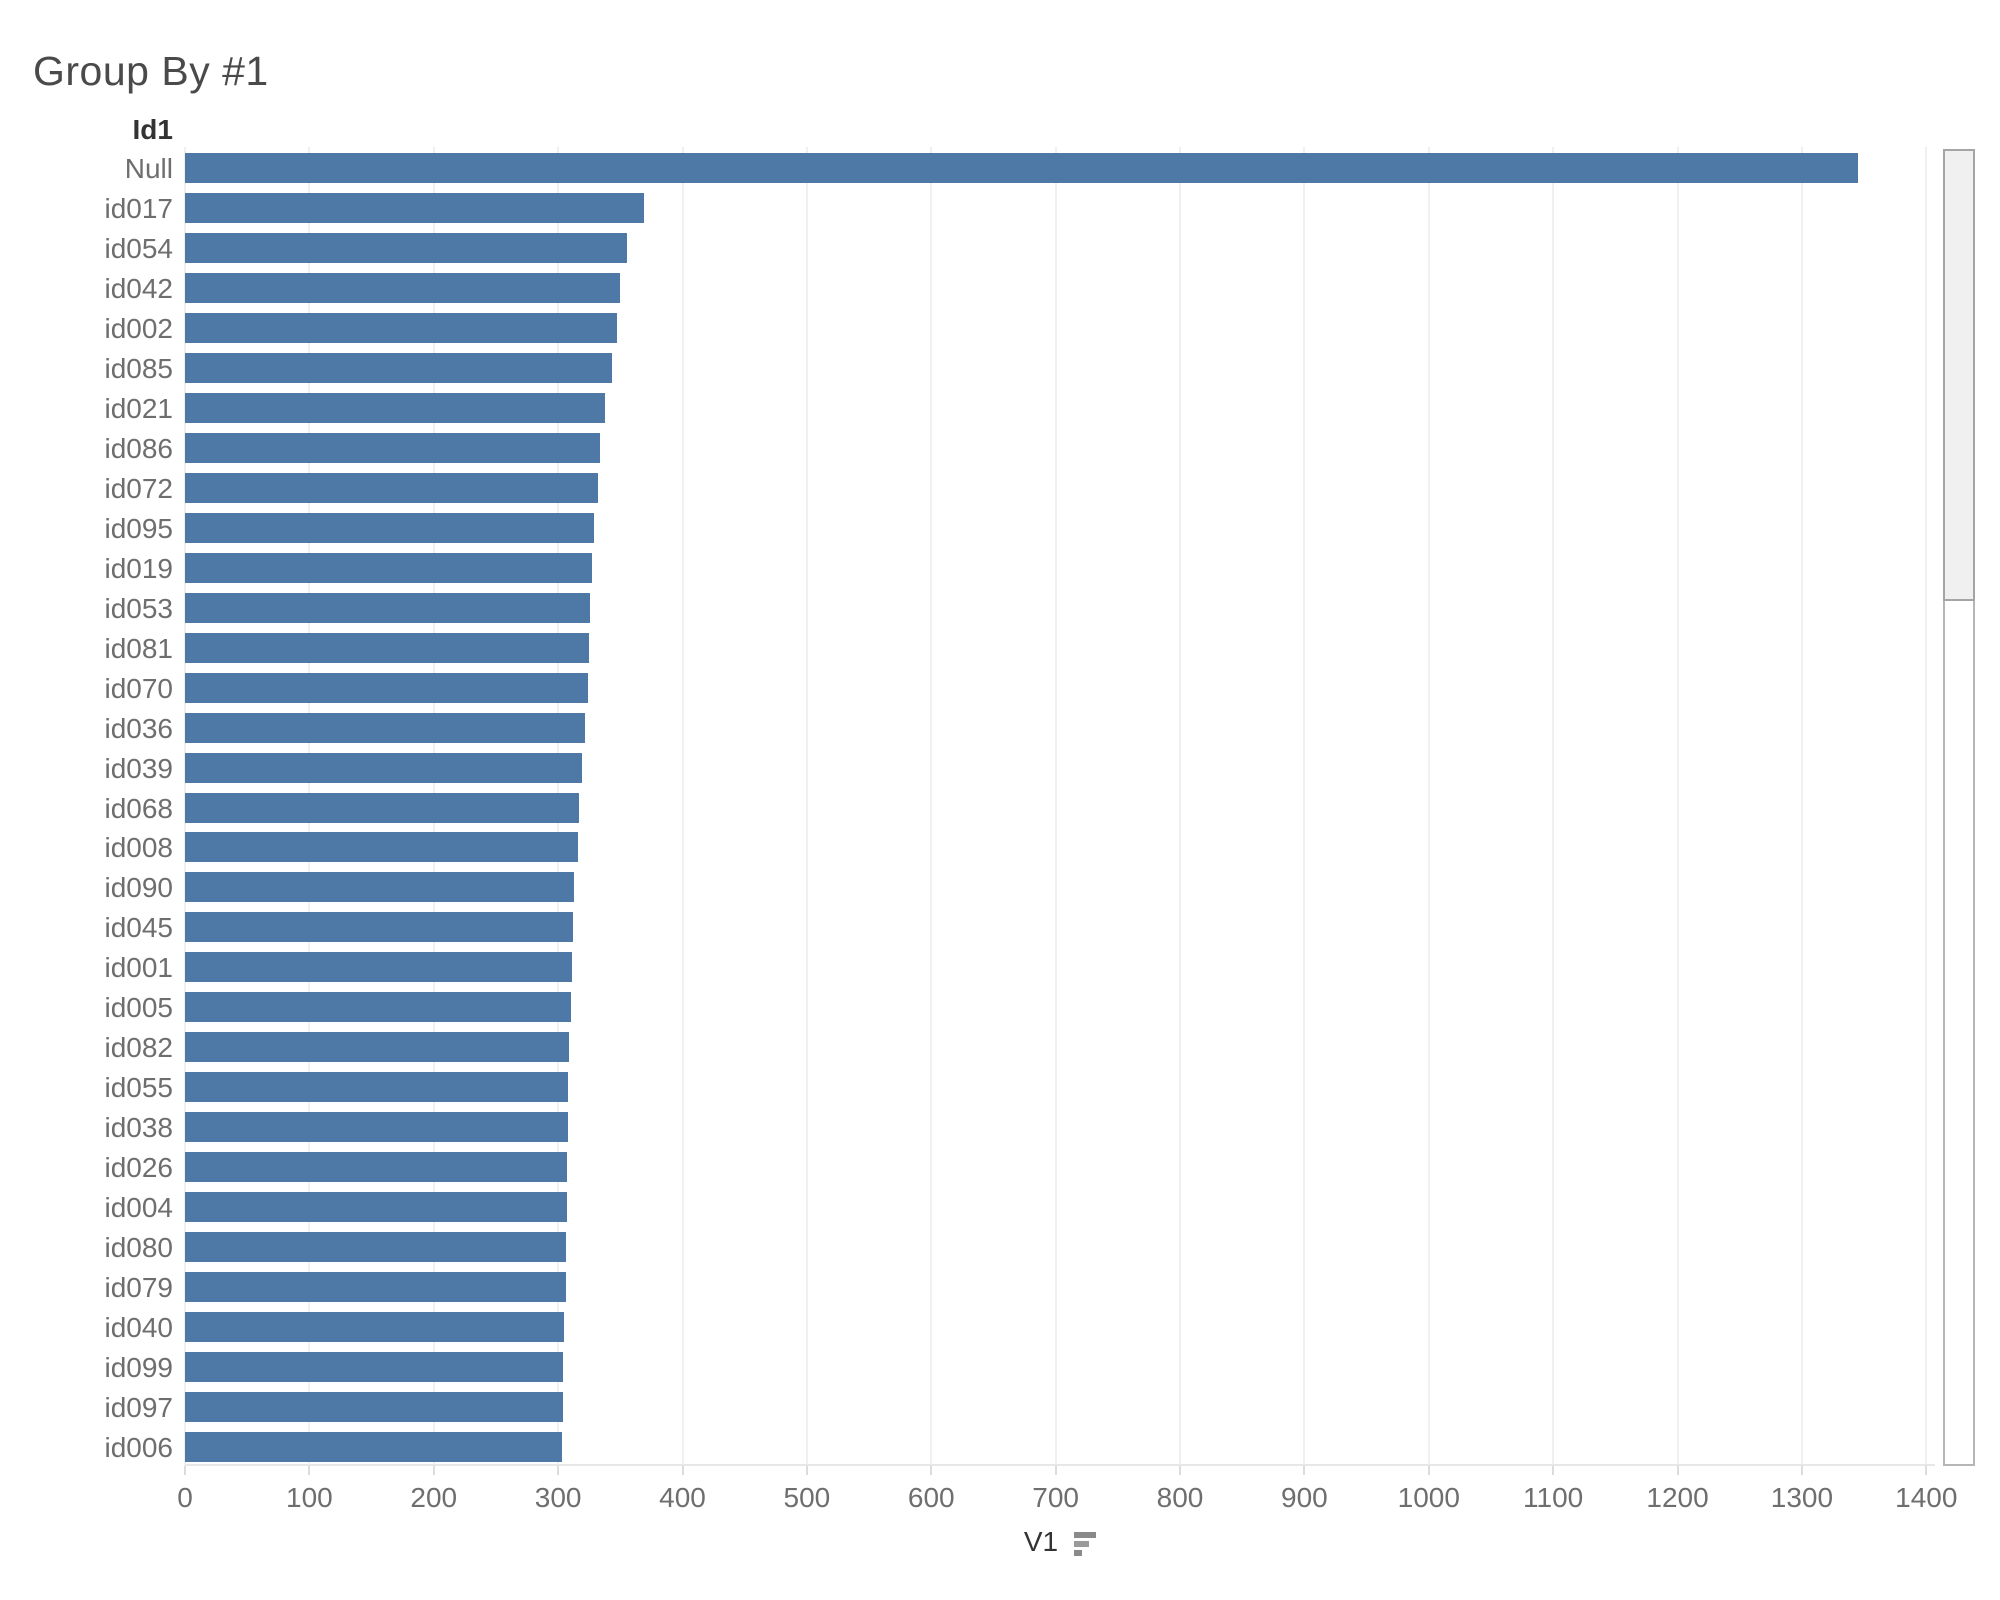 The height and width of the screenshot is (1600, 2000). Describe the element at coordinates (138, 1048) in the screenshot. I see `row-label: id082` at that location.